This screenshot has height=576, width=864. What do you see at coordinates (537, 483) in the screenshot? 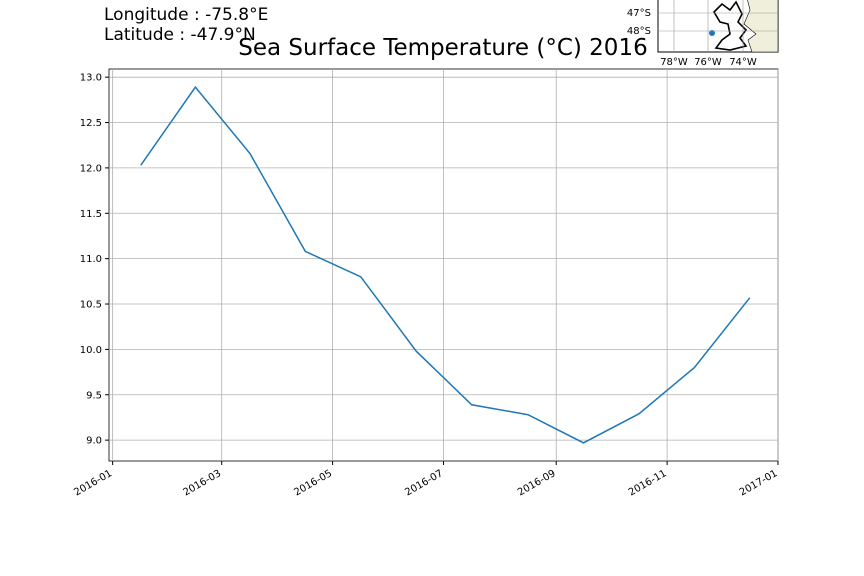
I see `x-tick-label: 2016-09` at bounding box center [537, 483].